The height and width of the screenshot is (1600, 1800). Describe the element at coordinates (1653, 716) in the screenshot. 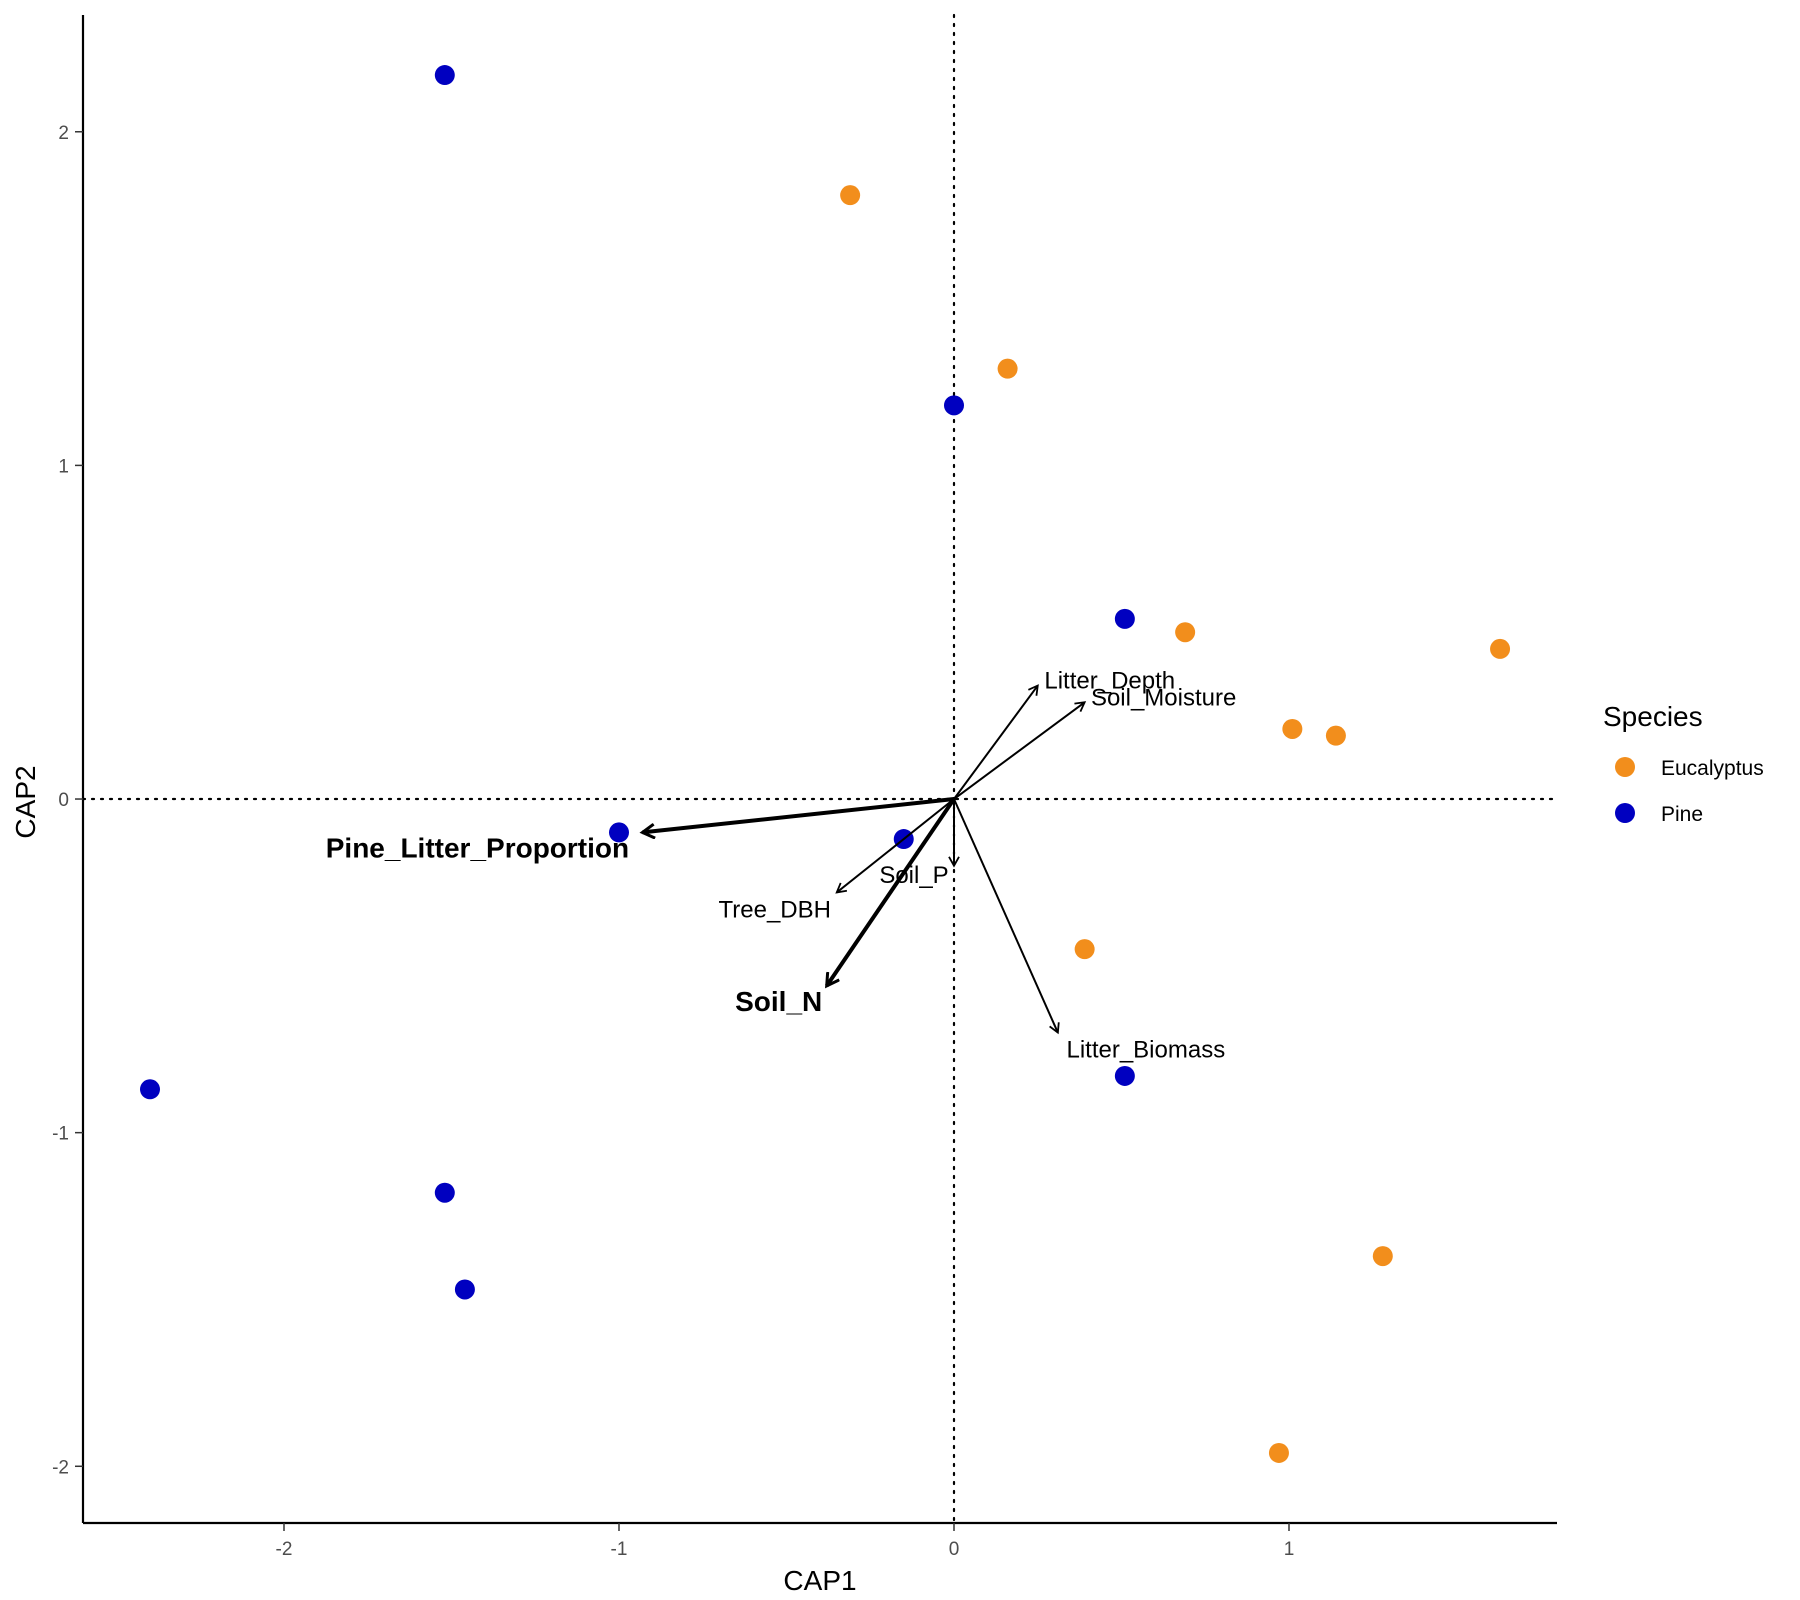

I see `legend-title: Species` at that location.